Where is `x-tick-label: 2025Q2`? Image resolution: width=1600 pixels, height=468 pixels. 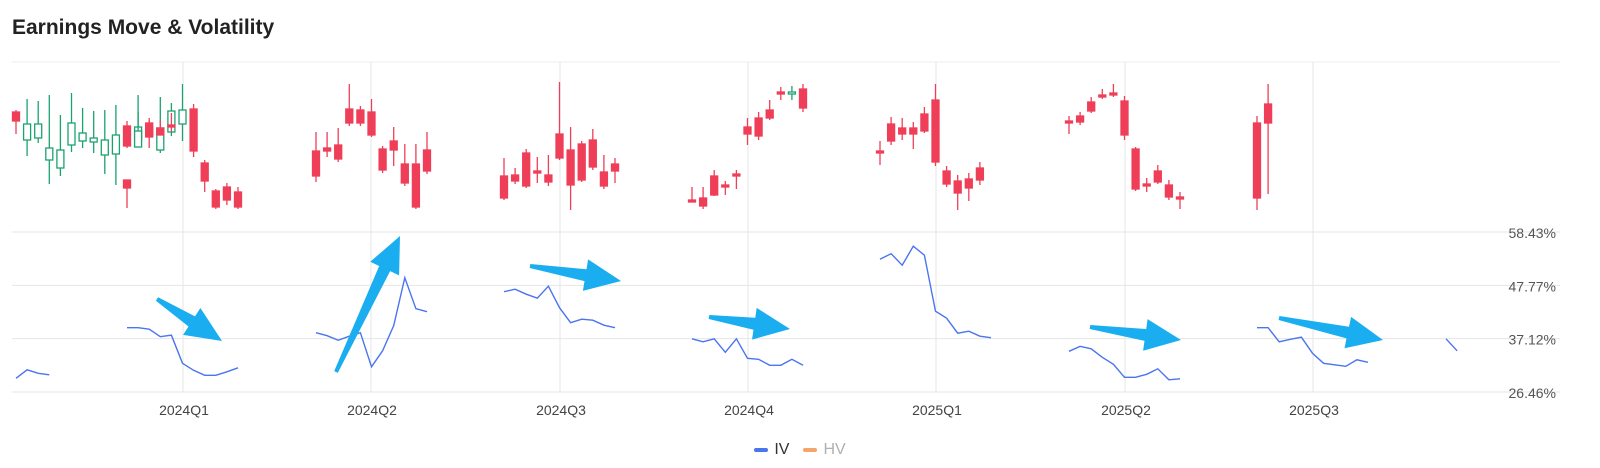
x-tick-label: 2025Q2 is located at coordinates (1126, 410).